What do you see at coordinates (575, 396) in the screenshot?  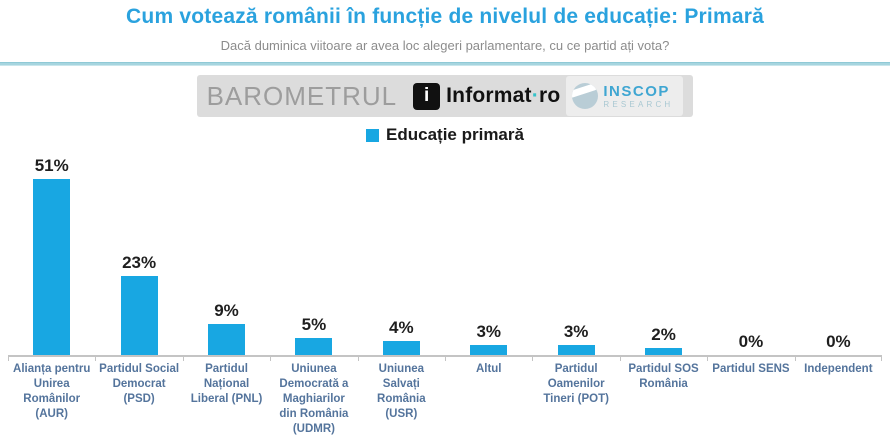 I see `x-axis-category-label: Partidul Oamenilor Tineri (POT)` at bounding box center [575, 396].